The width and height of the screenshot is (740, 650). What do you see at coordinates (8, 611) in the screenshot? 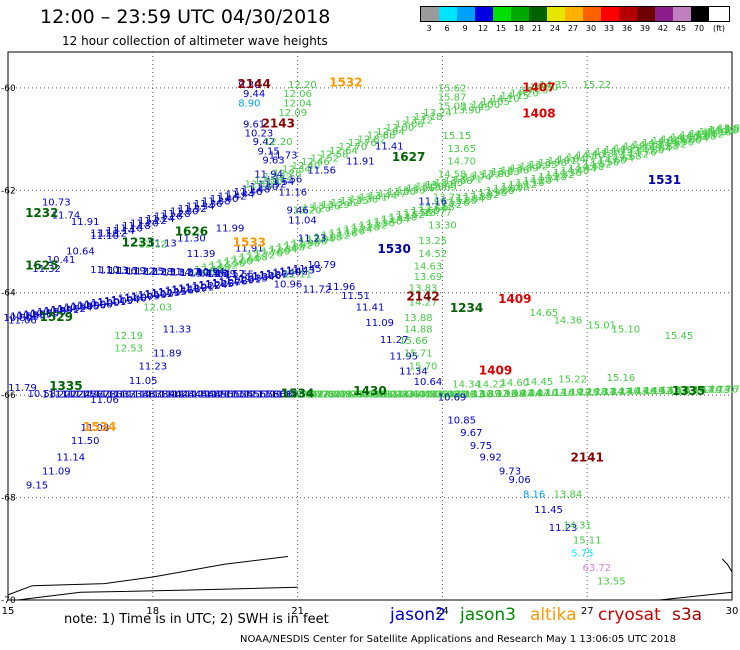
I see `x-tick-label: 15` at bounding box center [8, 611].